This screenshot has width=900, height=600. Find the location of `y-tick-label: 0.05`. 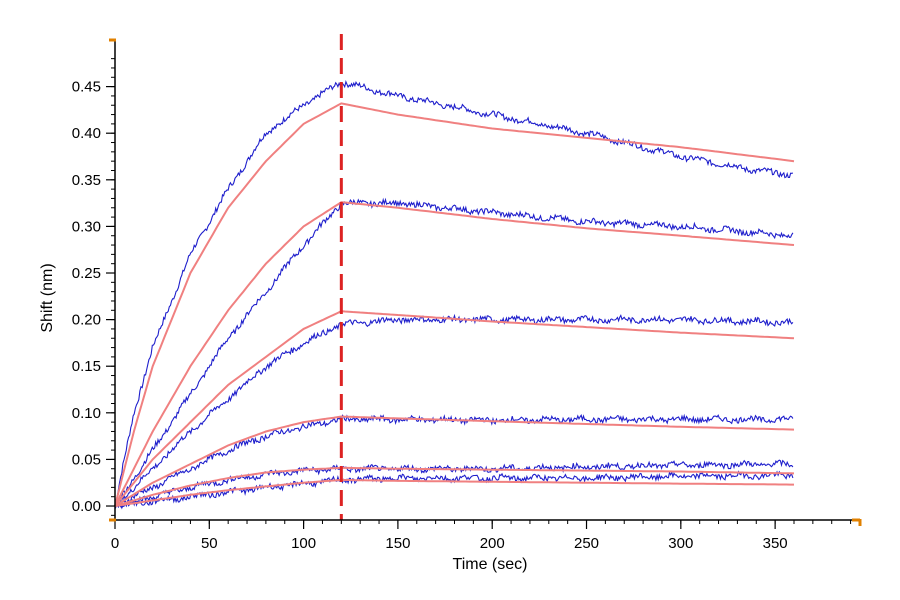

y-tick-label: 0.05 is located at coordinates (86, 459).